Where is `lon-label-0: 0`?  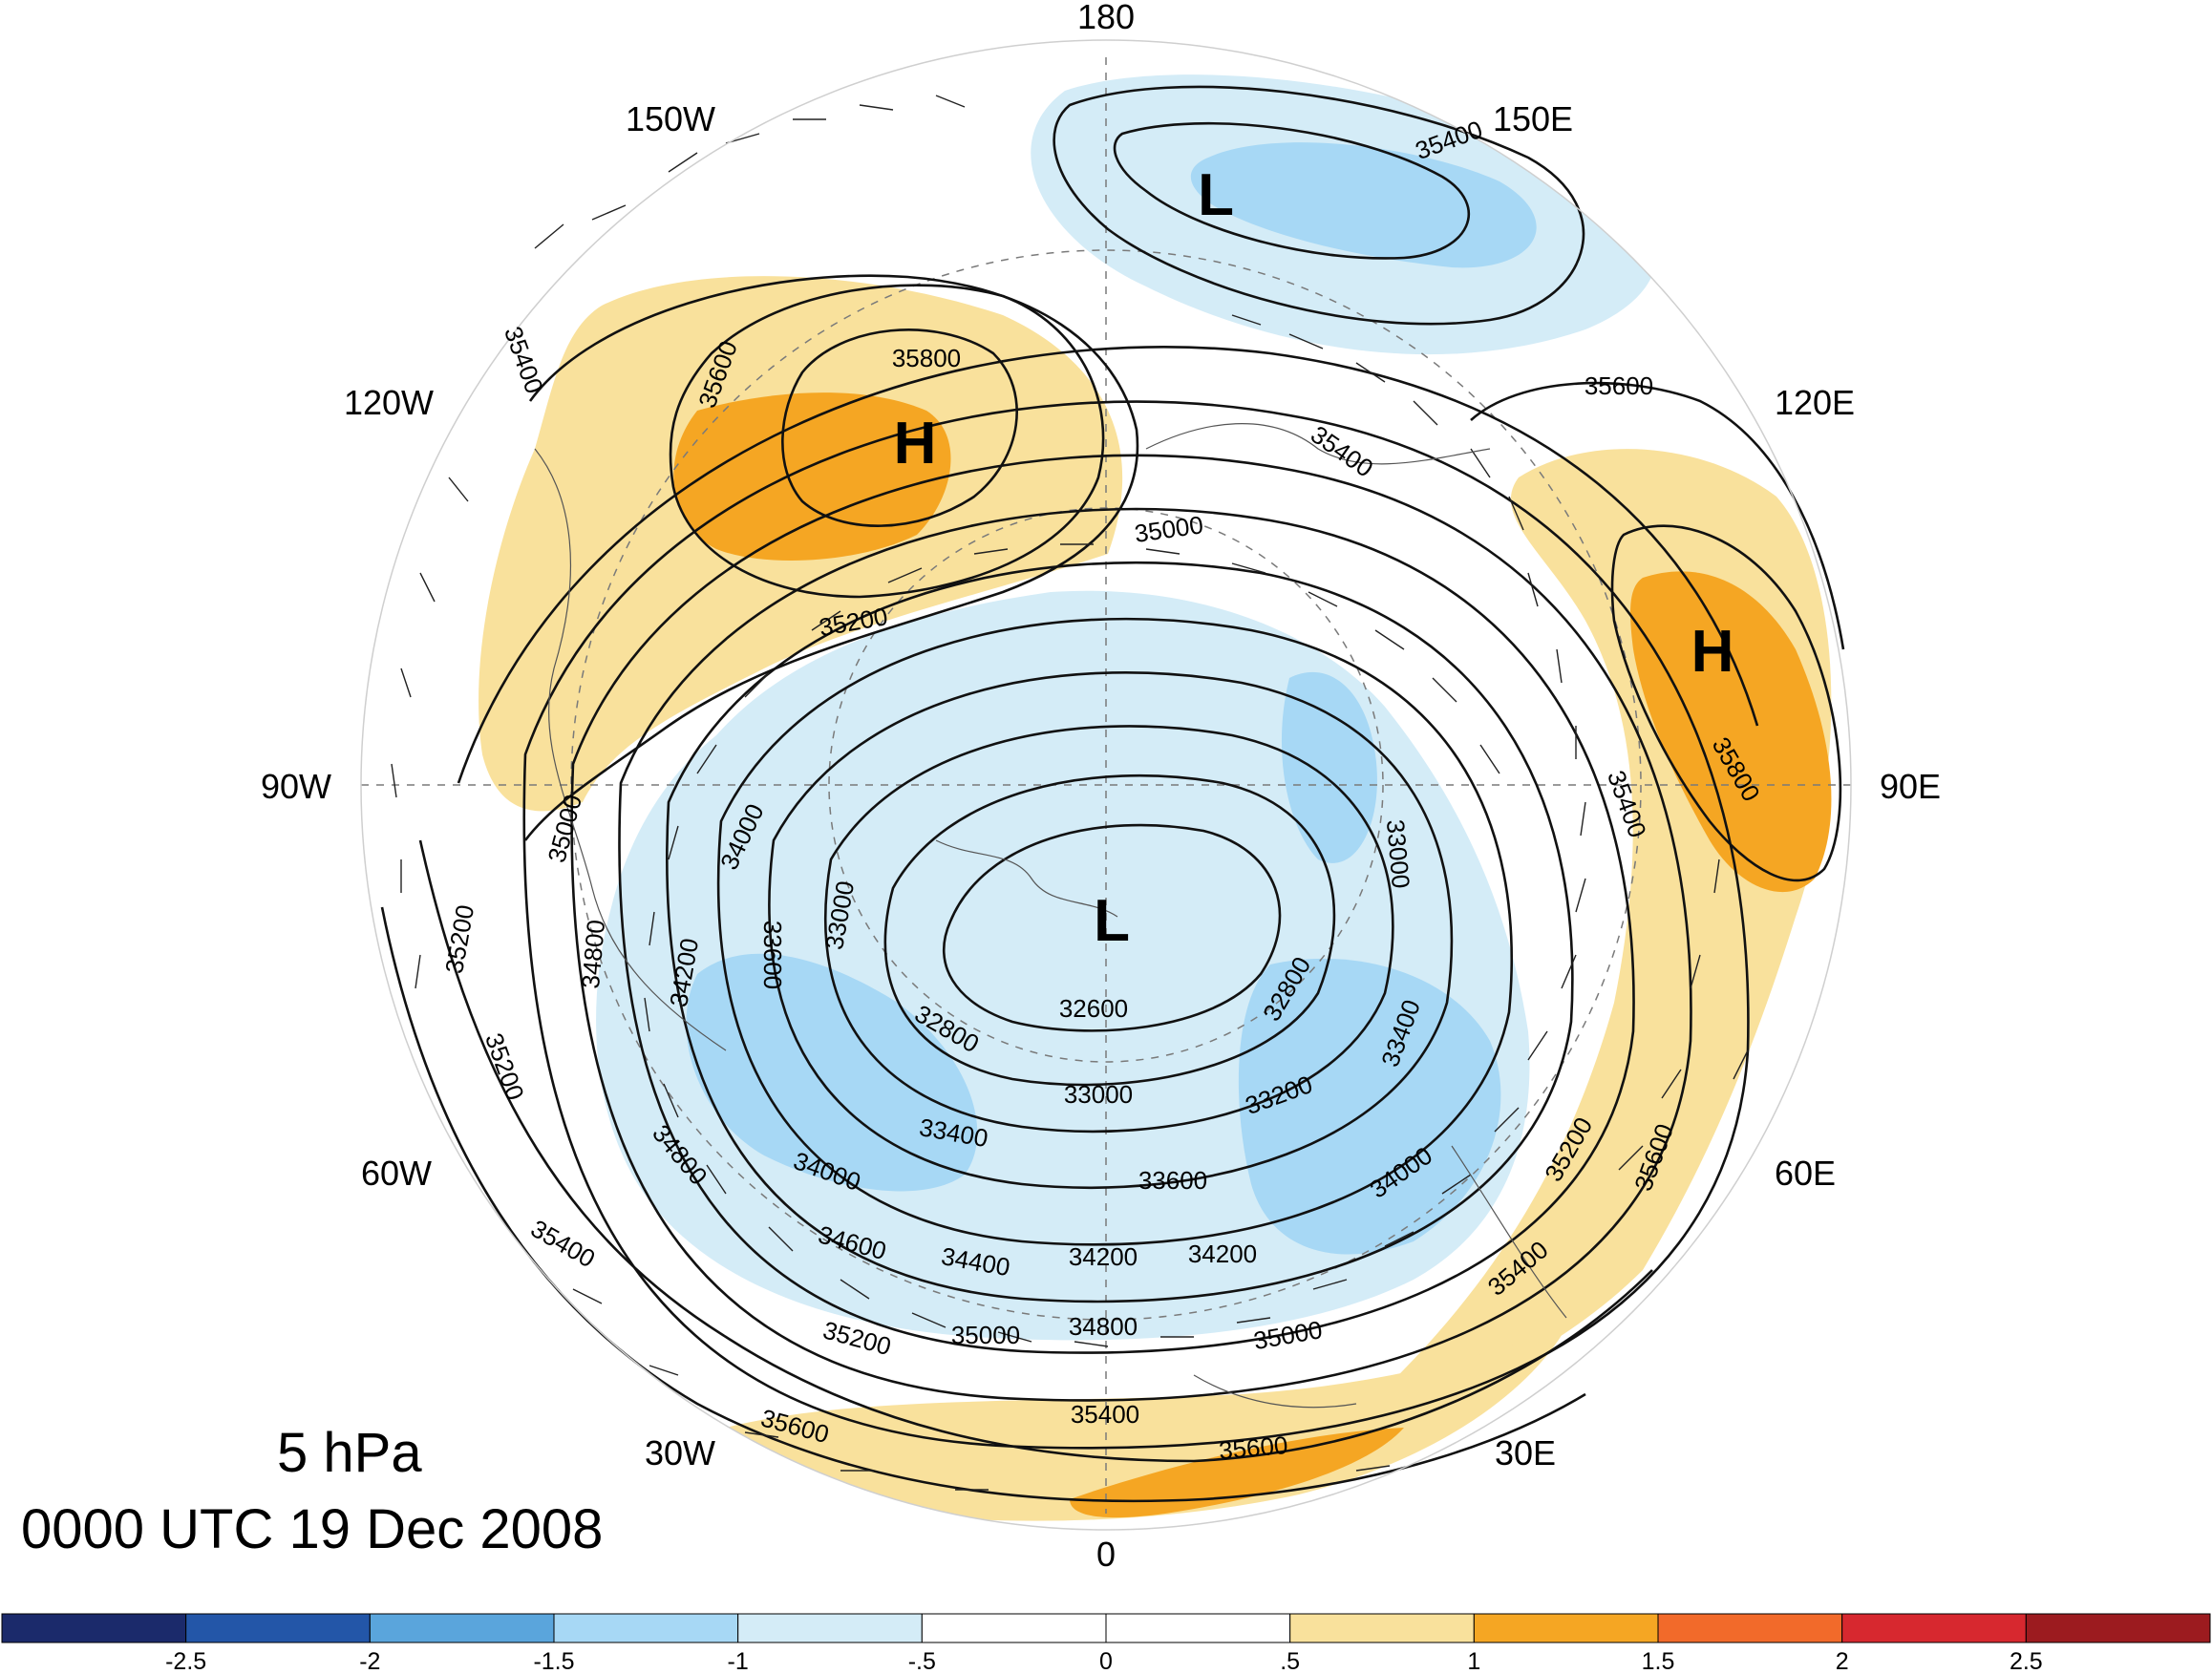
lon-label-0: 0 is located at coordinates (1106, 1554).